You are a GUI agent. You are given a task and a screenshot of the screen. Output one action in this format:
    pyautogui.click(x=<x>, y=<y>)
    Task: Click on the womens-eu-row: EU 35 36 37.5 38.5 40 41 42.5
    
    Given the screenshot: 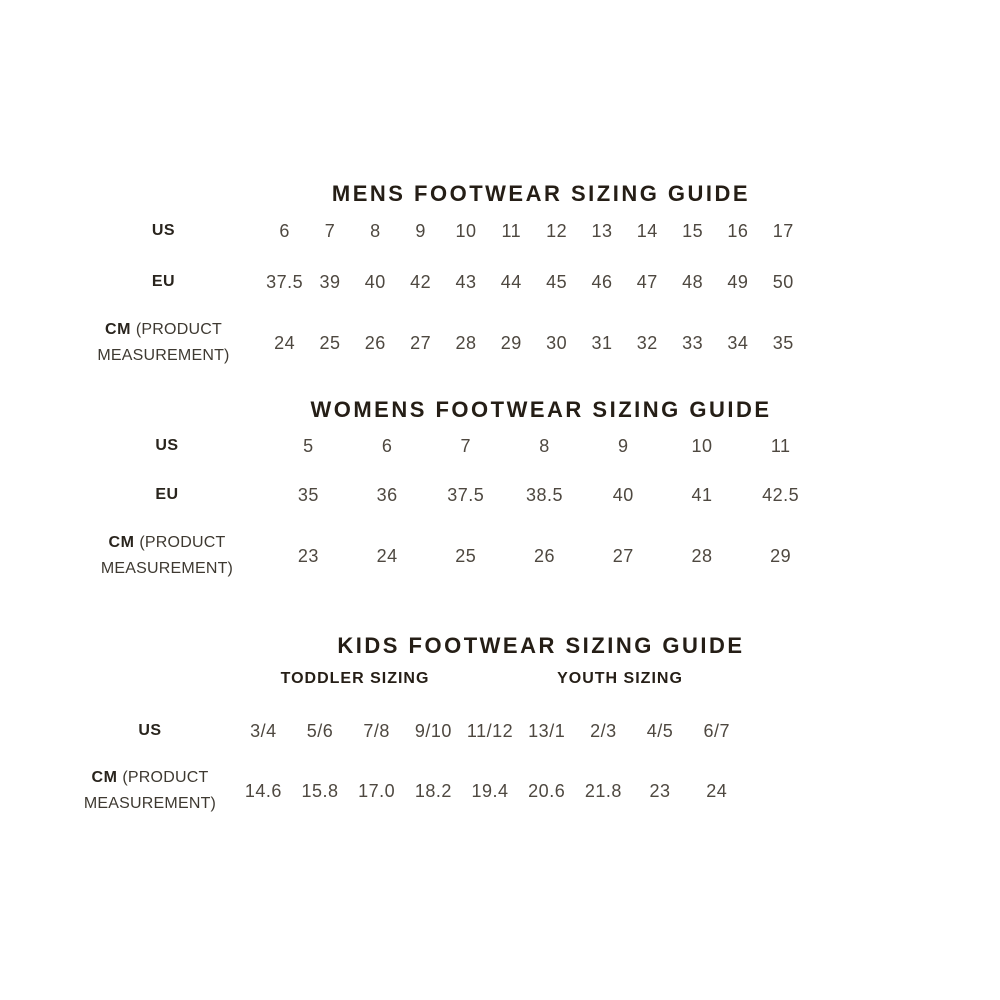 What is the action you would take?
    pyautogui.click(x=442, y=495)
    